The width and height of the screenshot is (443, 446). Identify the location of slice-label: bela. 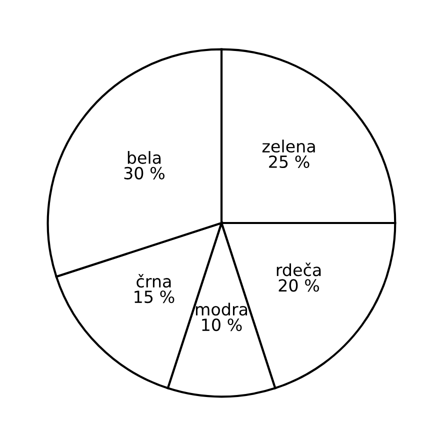
(144, 157).